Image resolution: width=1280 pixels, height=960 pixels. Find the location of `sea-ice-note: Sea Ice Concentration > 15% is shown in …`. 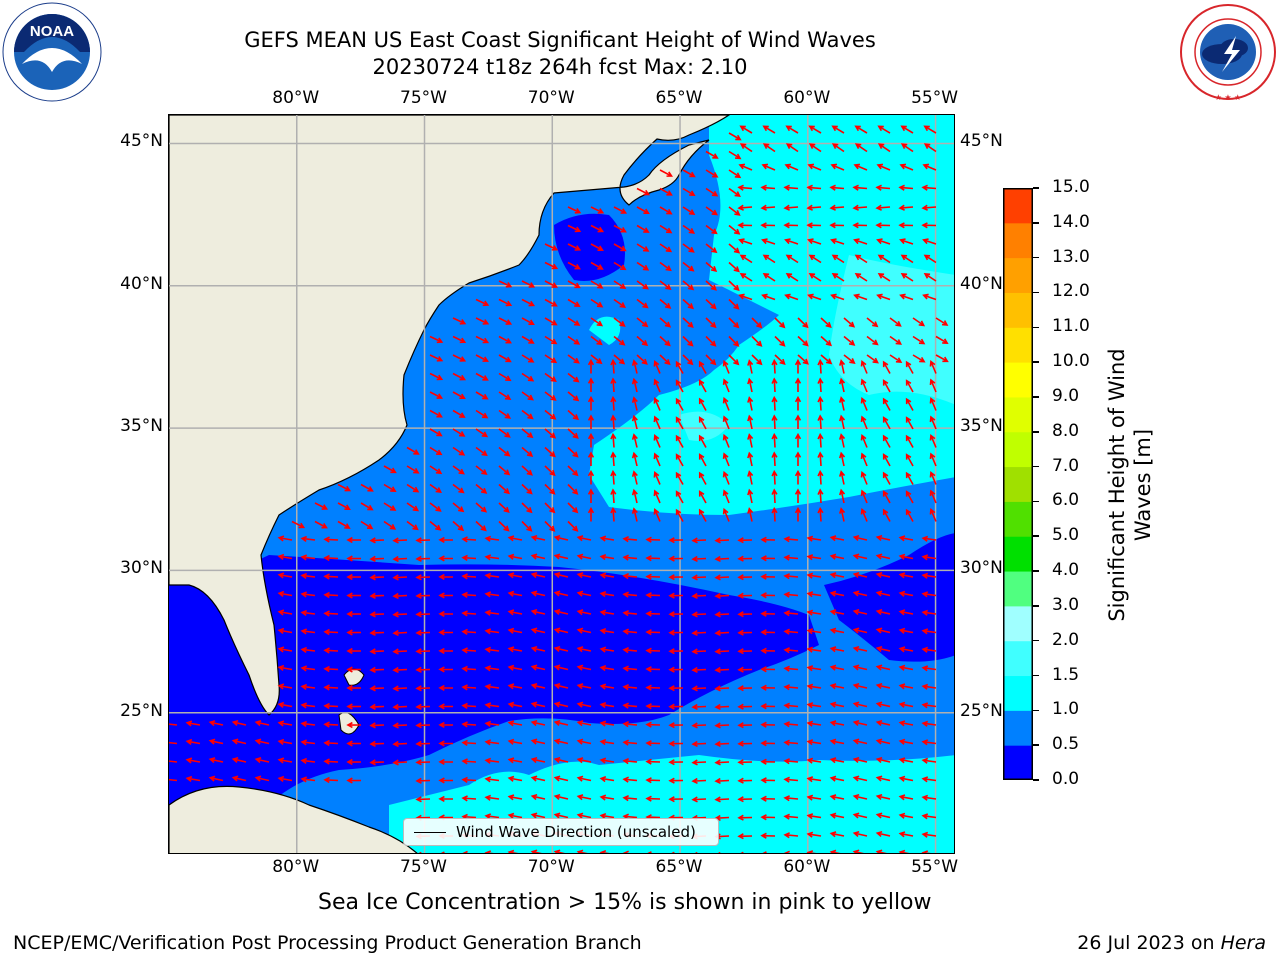

sea-ice-note: Sea Ice Concentration > 15% is shown in … is located at coordinates (625, 902).